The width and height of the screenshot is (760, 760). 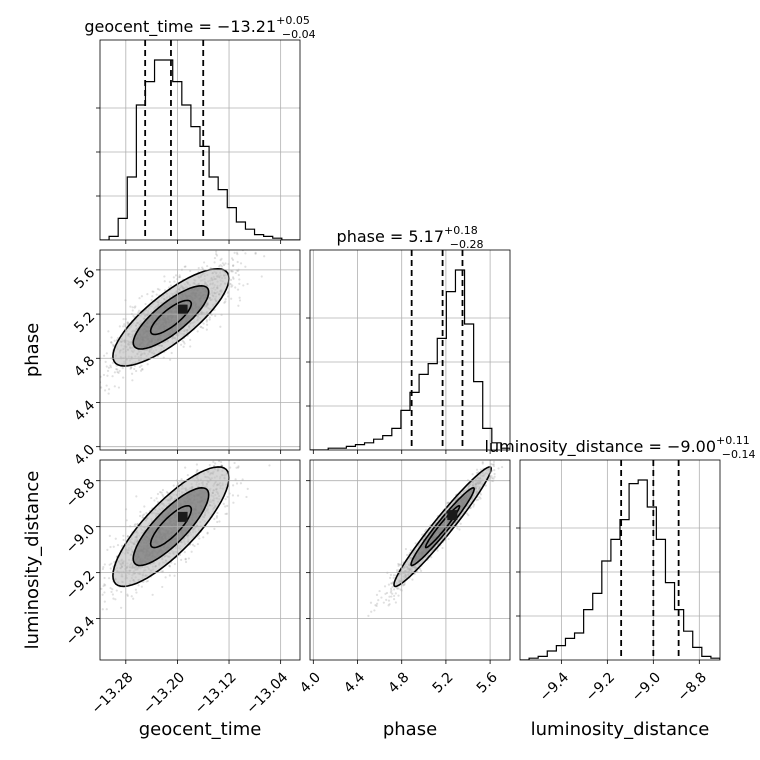 What do you see at coordinates (293, 20) in the screenshot?
I see `title-plus: +0.05` at bounding box center [293, 20].